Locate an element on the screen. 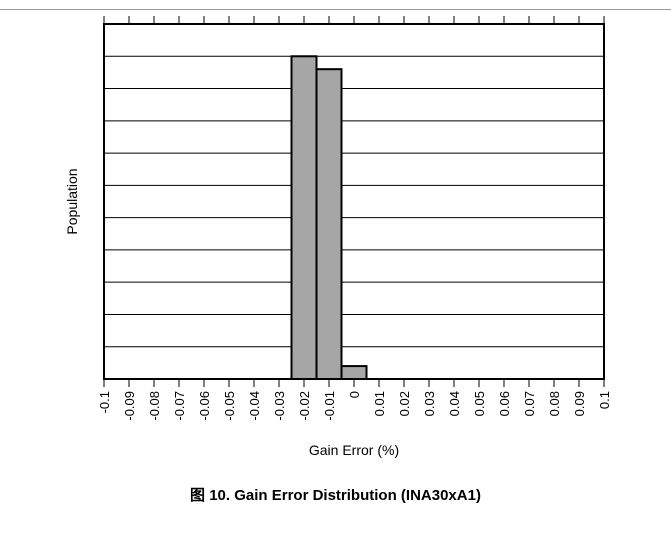 Image resolution: width=671 pixels, height=536 pixels. x-tick-label: -0.04 is located at coordinates (254, 406).